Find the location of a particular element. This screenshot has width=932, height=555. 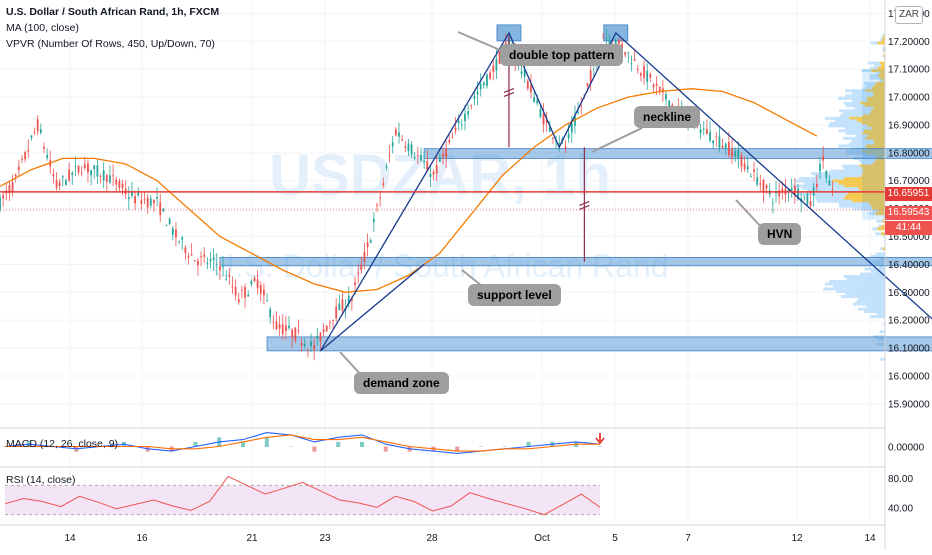

y-tick-label: 16.80000 is located at coordinates (909, 153).